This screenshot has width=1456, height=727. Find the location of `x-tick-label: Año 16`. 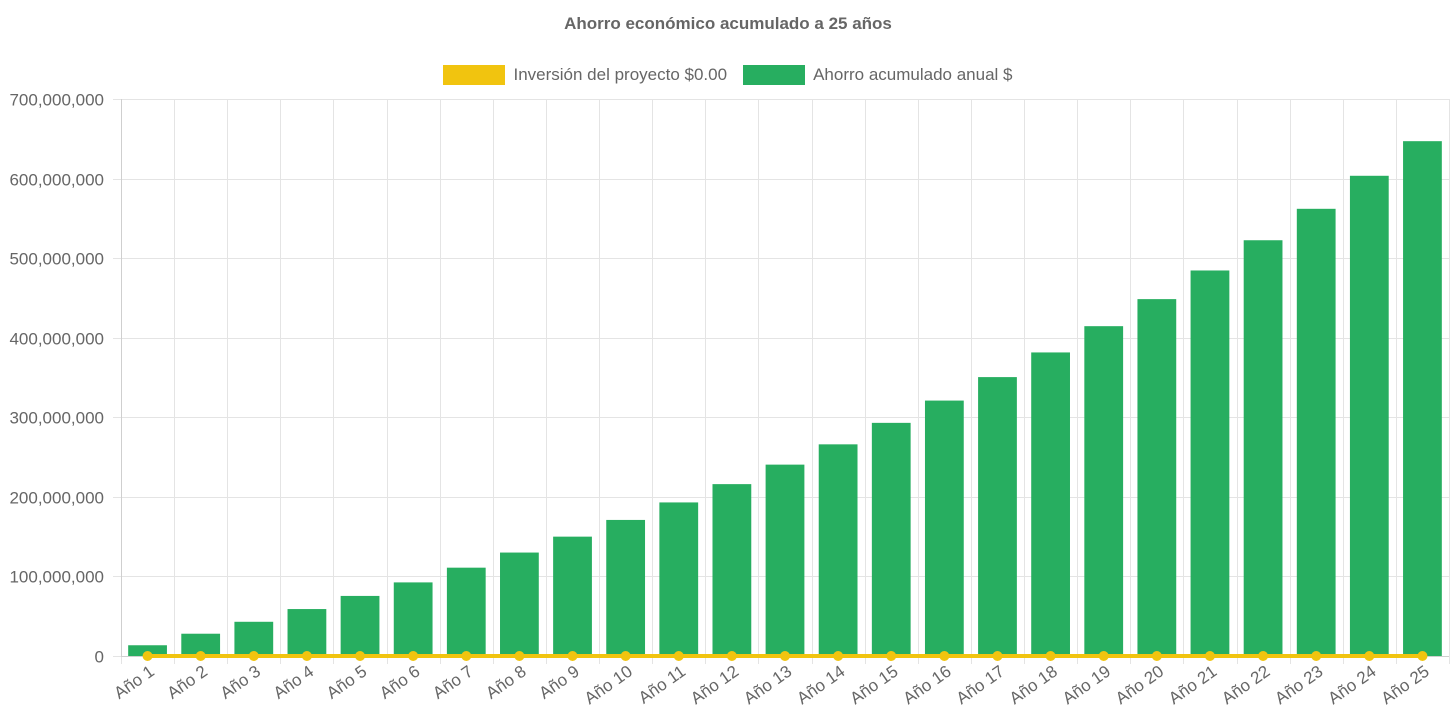

x-tick-label: Año 16 is located at coordinates (927, 685).